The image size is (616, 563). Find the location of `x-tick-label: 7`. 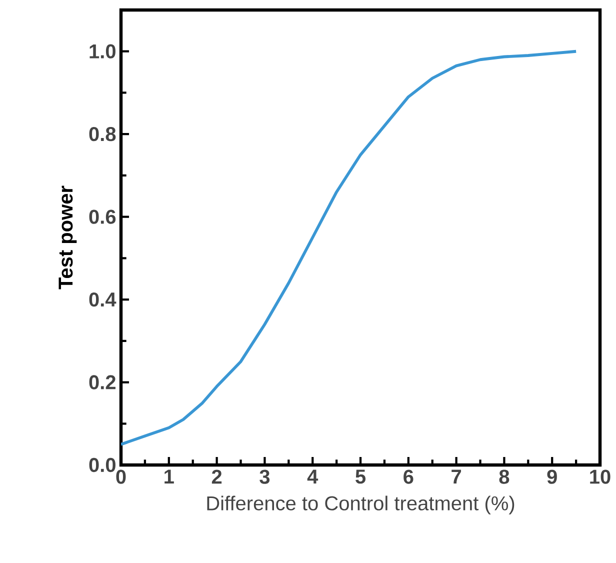

x-tick-label: 7 is located at coordinates (456, 477).